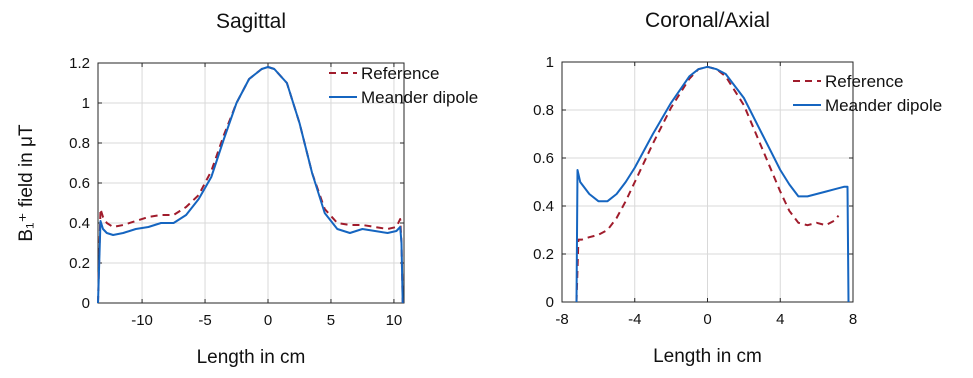  What do you see at coordinates (561, 319) in the screenshot?
I see `x-tick-label: -8` at bounding box center [561, 319].